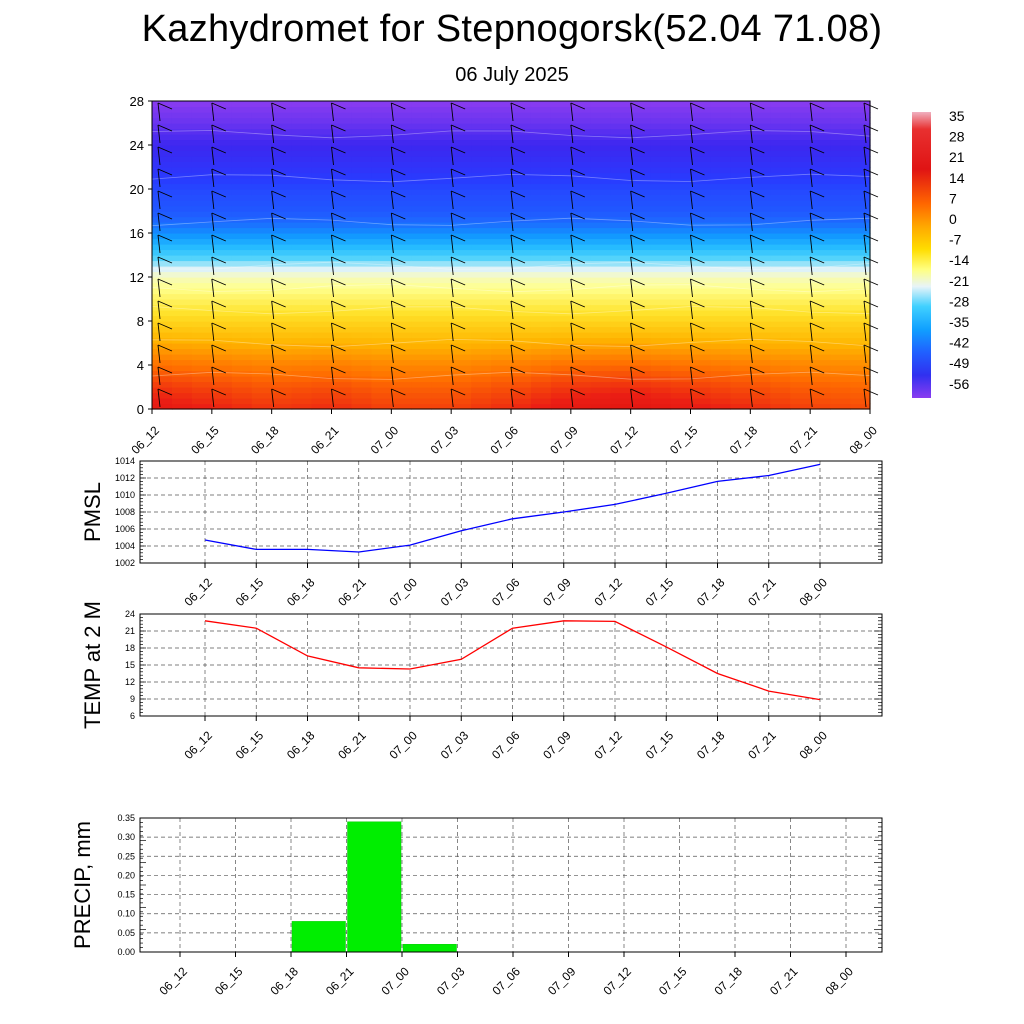  Describe the element at coordinates (445, 440) in the screenshot. I see `x-tick-label: 07_03` at that location.